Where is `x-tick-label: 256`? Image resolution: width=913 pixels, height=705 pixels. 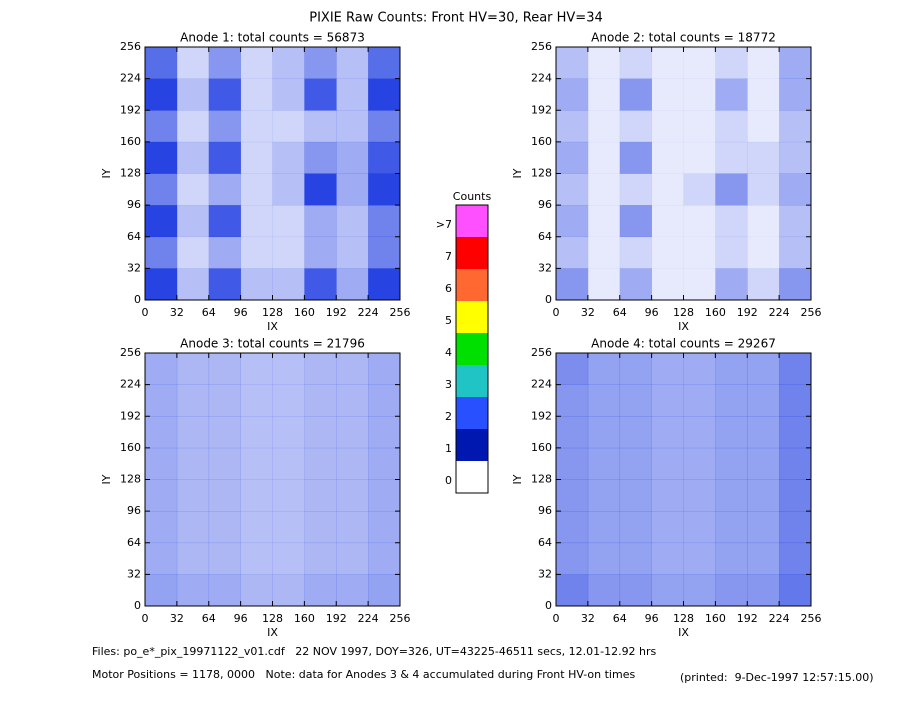 x-tick-label: 256 is located at coordinates (811, 312).